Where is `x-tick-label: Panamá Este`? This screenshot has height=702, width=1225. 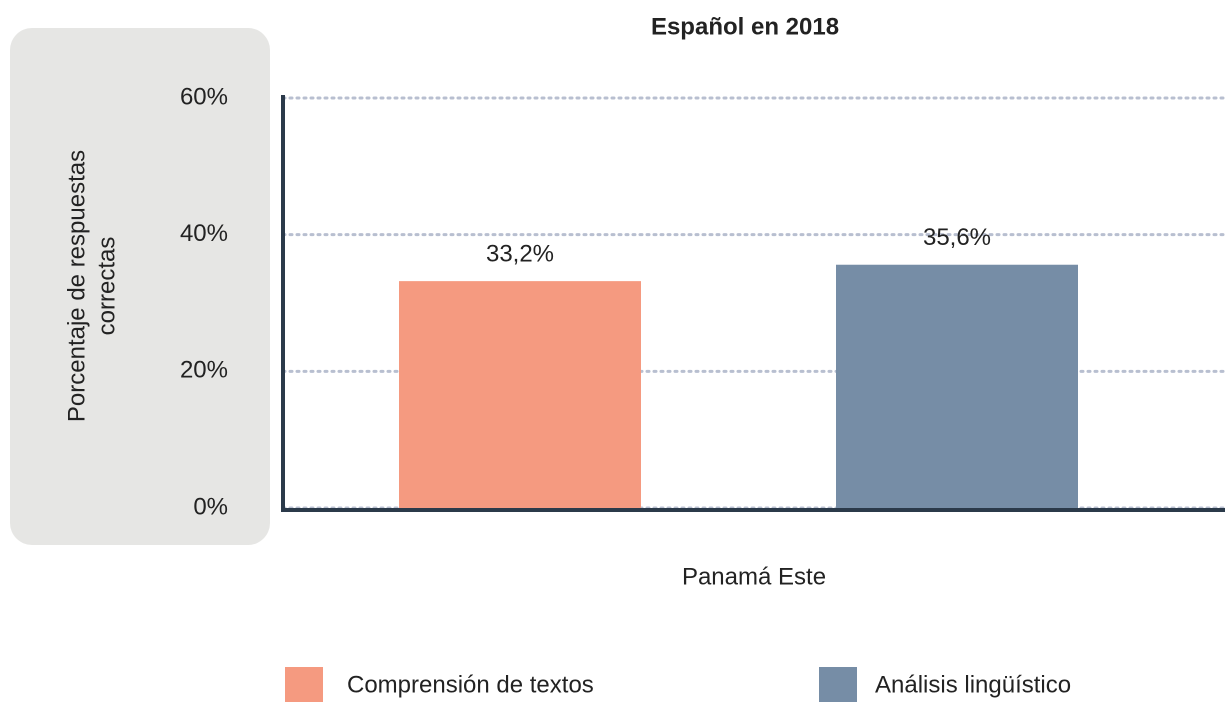
x-tick-label: Panamá Este is located at coordinates (754, 576).